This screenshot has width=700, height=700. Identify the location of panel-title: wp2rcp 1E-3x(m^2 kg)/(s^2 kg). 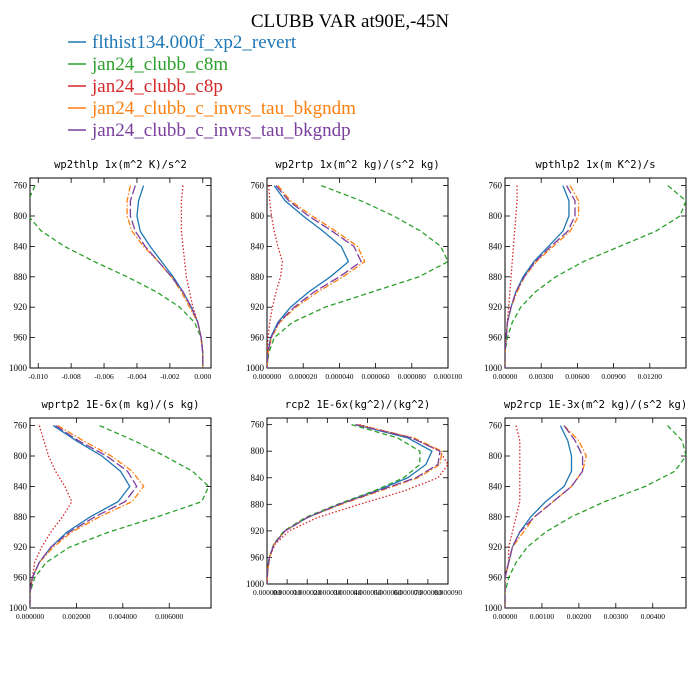
(595, 405).